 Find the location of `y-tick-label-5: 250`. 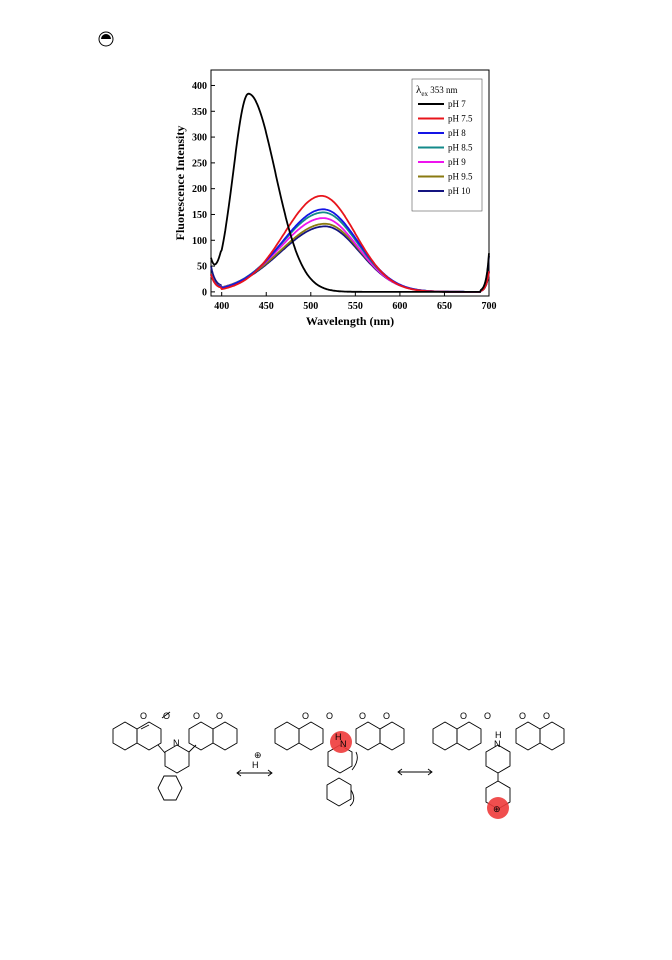

y-tick-label-5: 250 is located at coordinates (199, 163).